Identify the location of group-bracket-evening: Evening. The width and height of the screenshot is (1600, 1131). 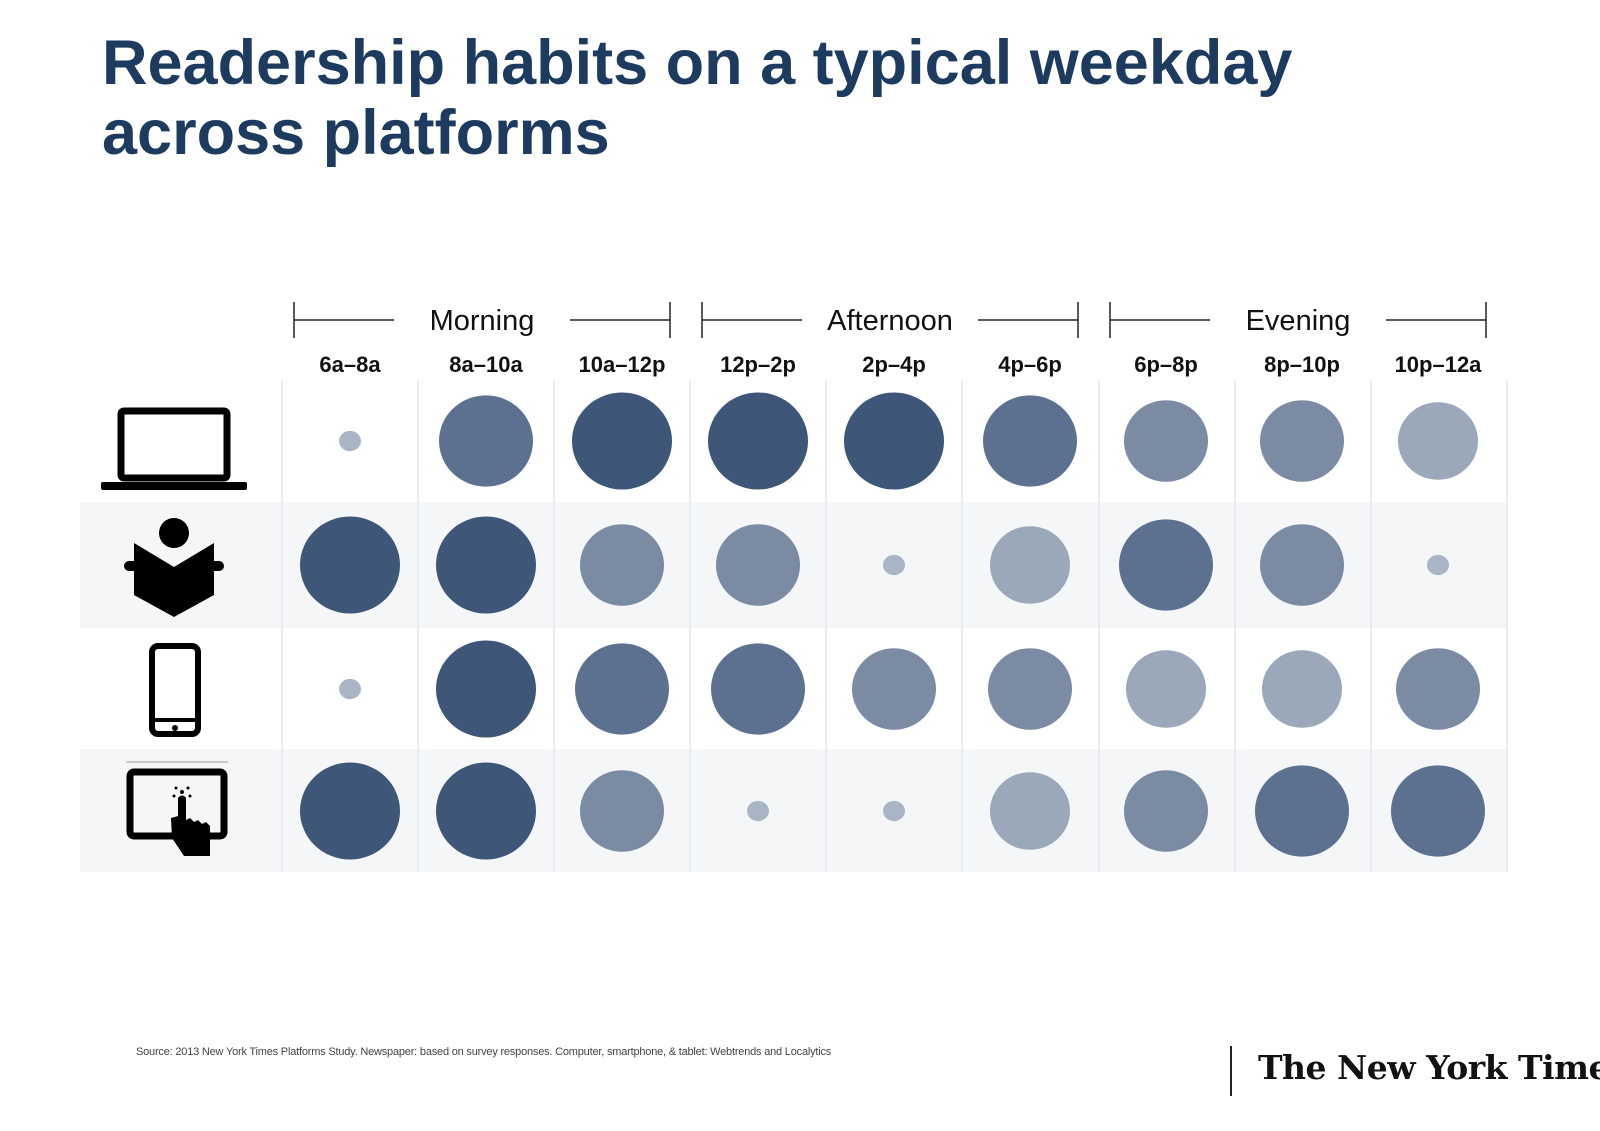
(1298, 320).